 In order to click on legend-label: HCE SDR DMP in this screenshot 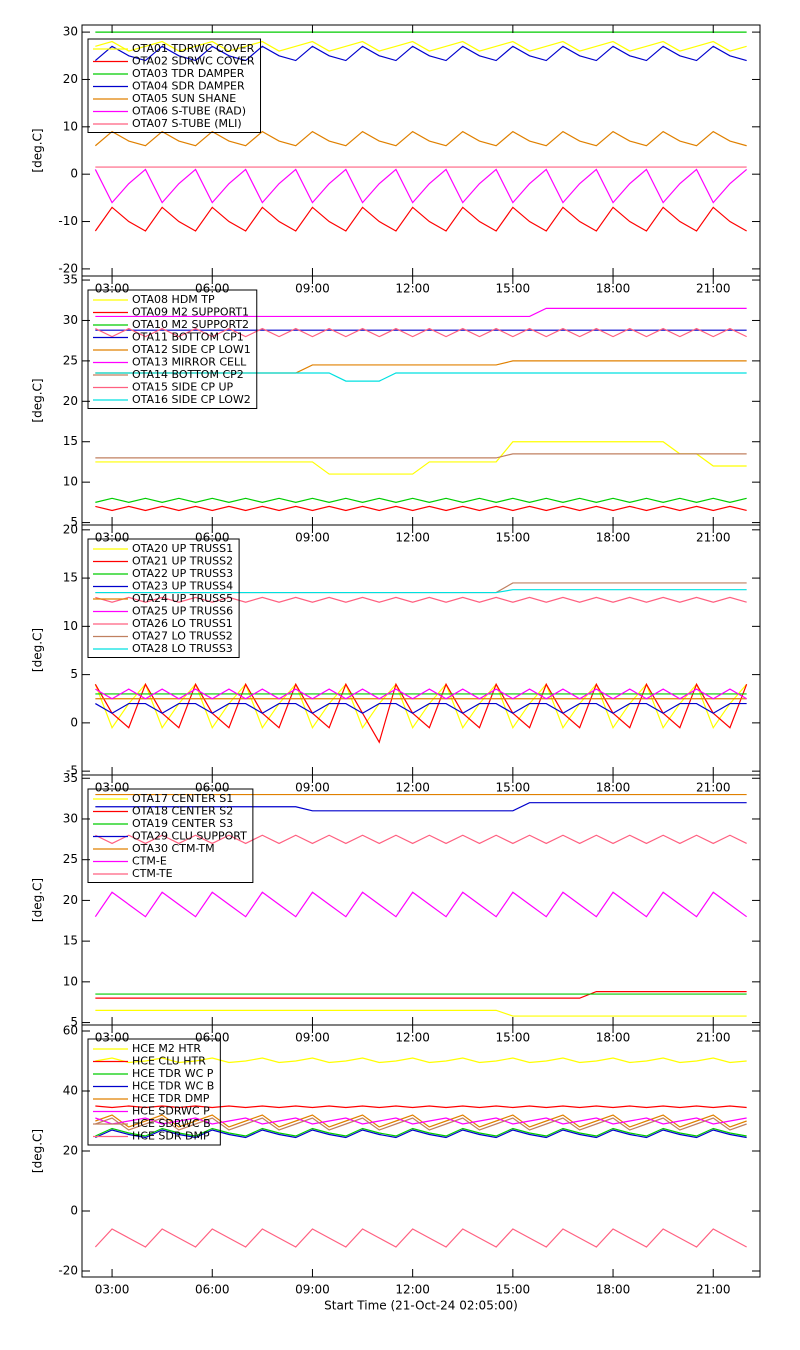, I will do `click(171, 1136)`.